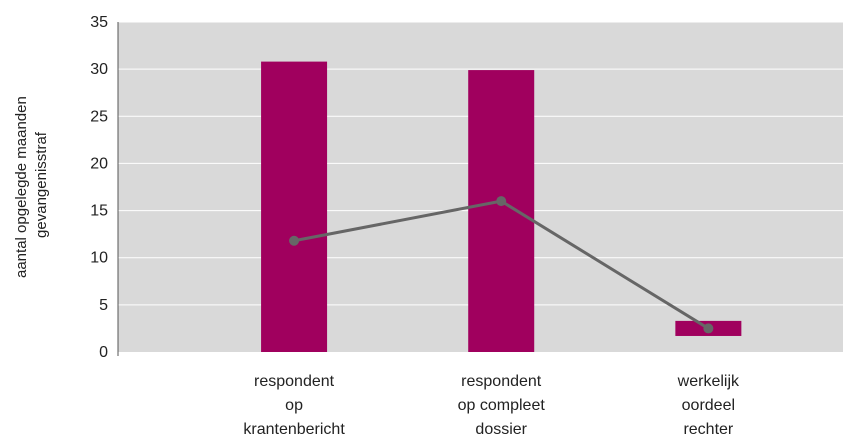 Image resolution: width=846 pixels, height=442 pixels. What do you see at coordinates (104, 187) in the screenshot?
I see `y-axis-ticks: 0 5 10 15 20 25 30 35` at bounding box center [104, 187].